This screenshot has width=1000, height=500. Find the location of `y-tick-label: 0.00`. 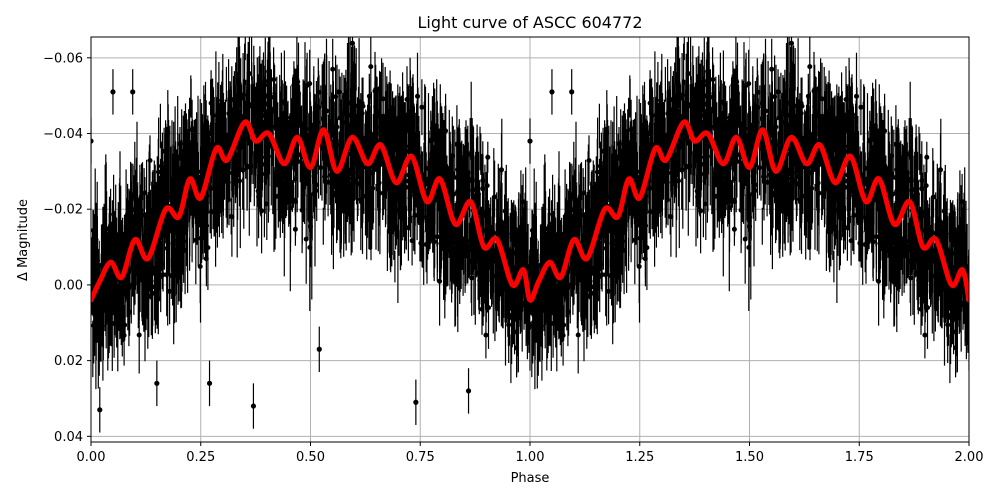

y-tick-label: 0.00 is located at coordinates (68, 285).